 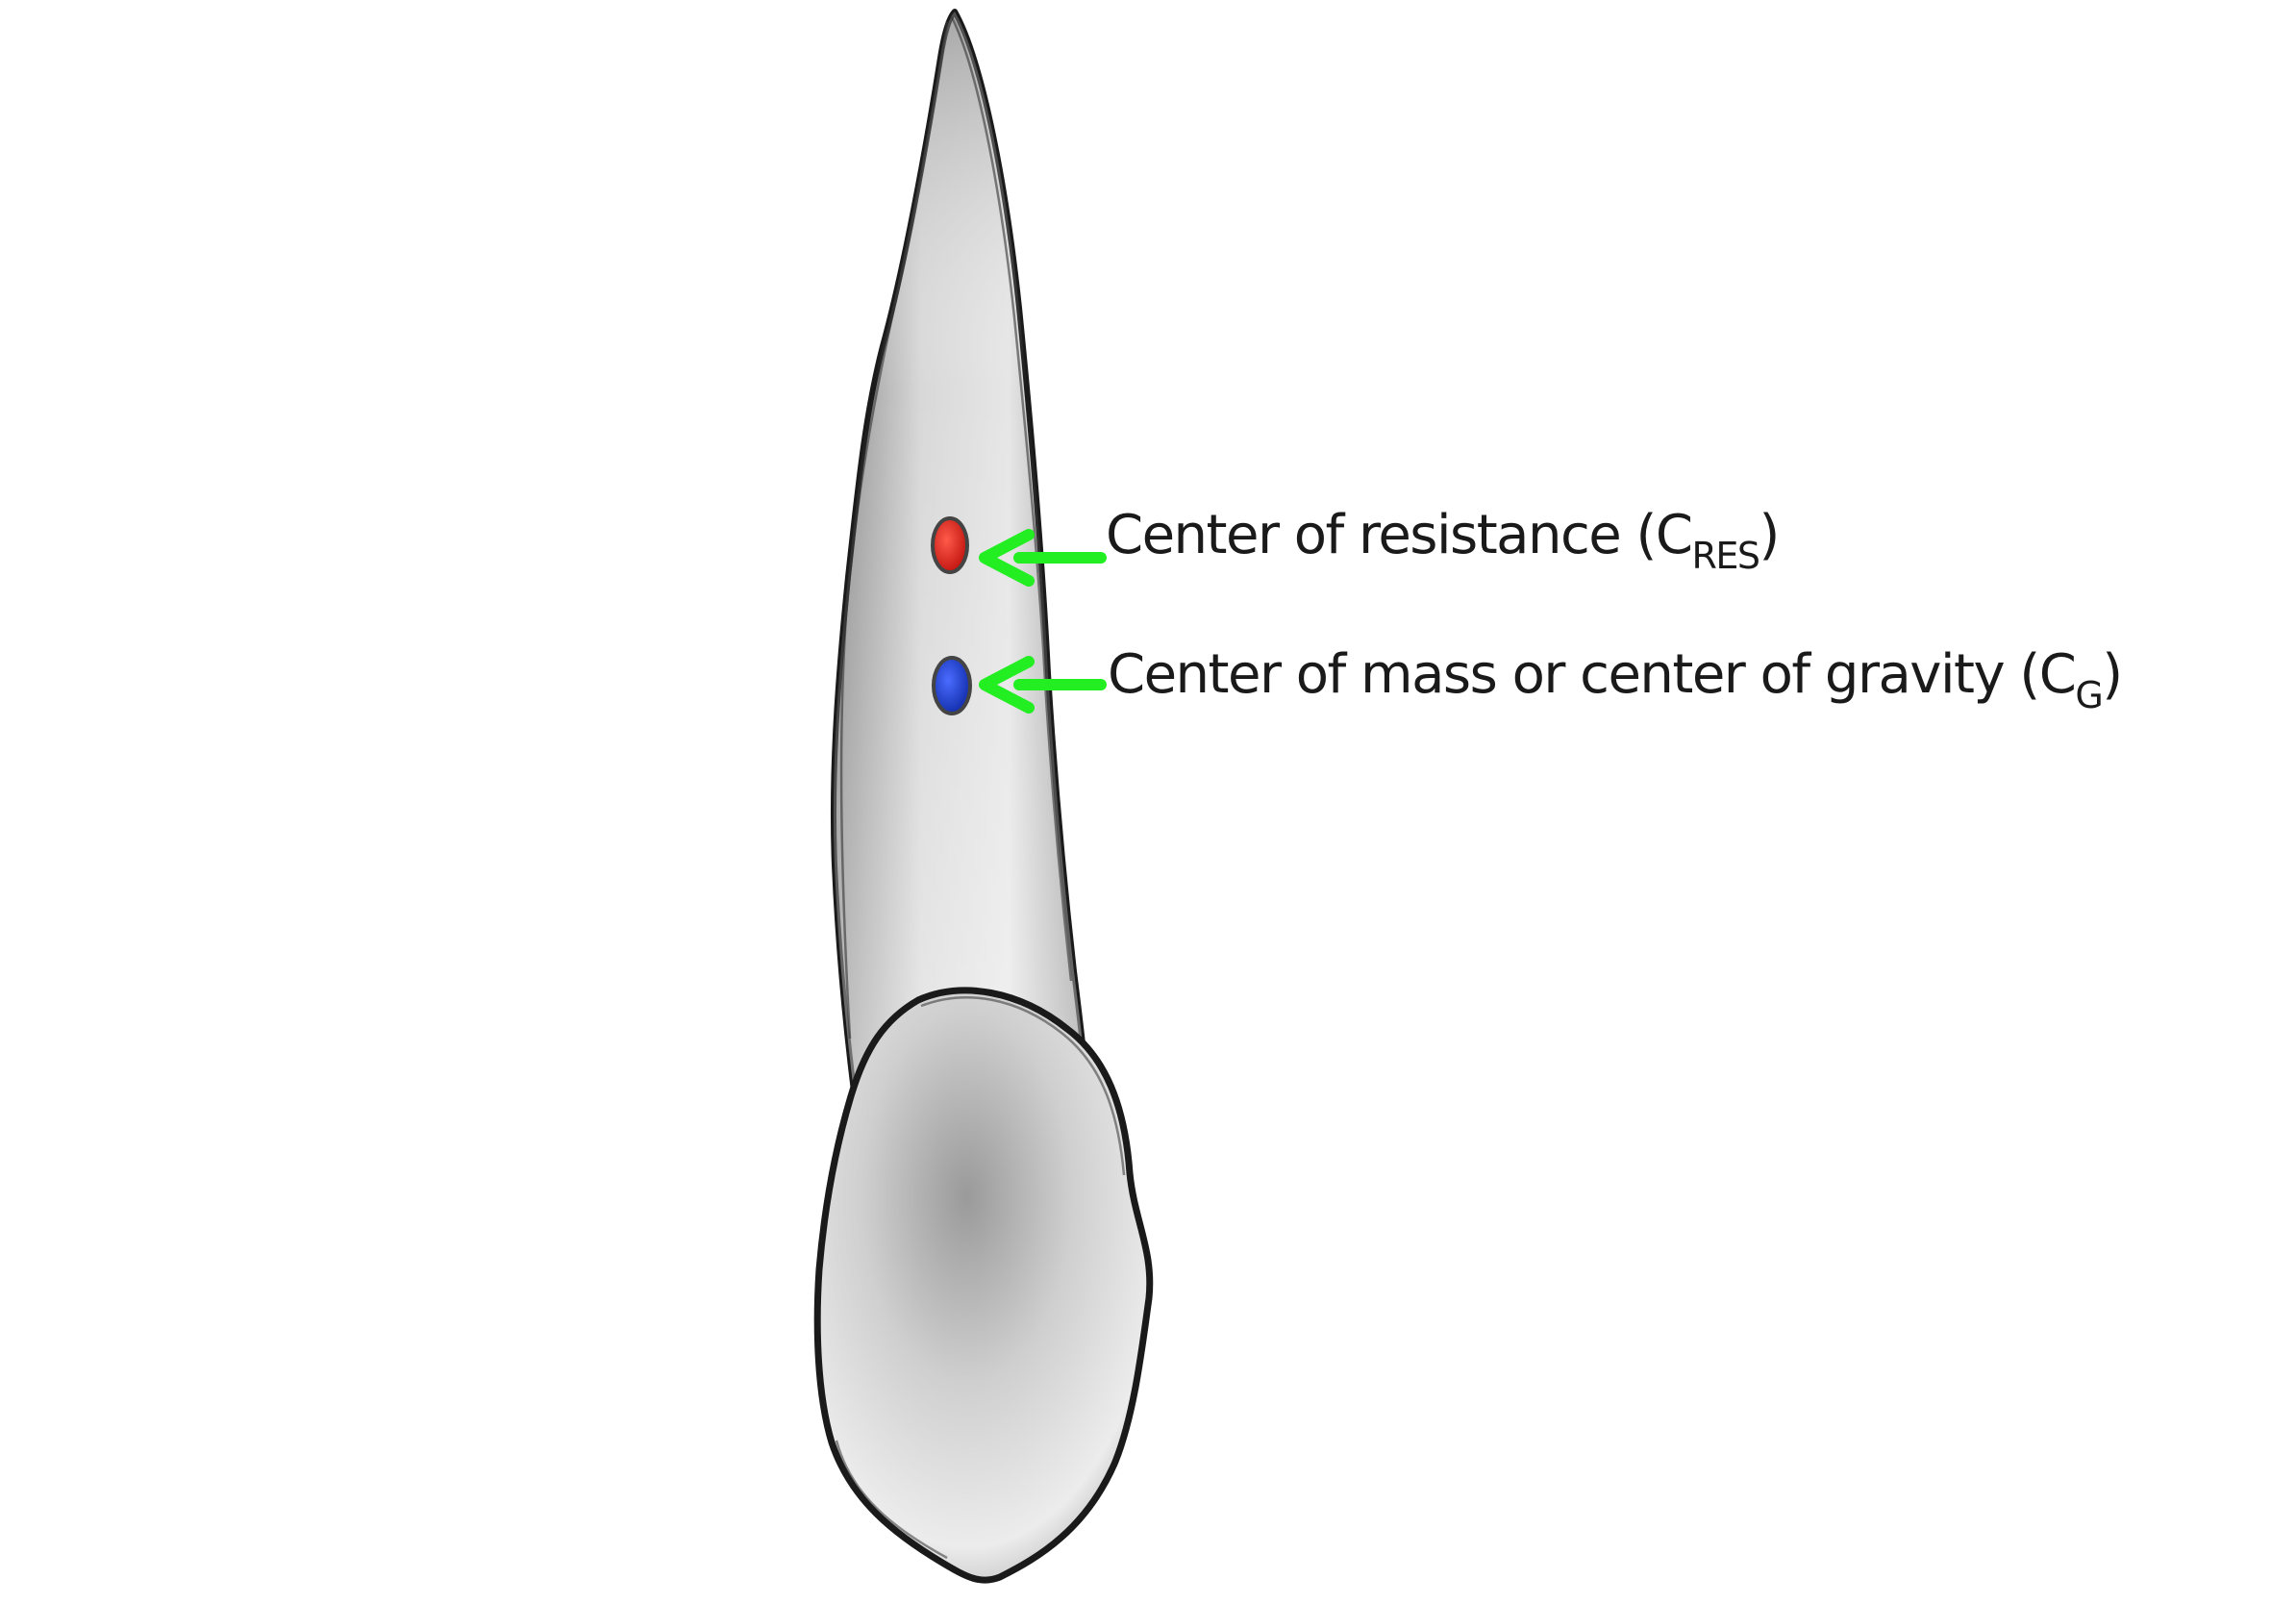 What do you see at coordinates (950, 545) in the screenshot?
I see `center-of-resistance-point` at bounding box center [950, 545].